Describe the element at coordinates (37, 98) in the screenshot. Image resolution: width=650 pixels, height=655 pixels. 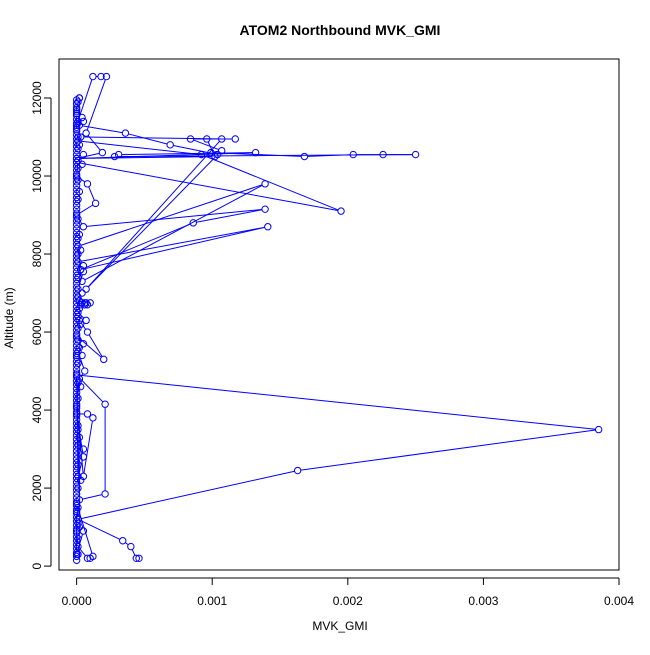
I see `y-tick-label: 12000` at that location.